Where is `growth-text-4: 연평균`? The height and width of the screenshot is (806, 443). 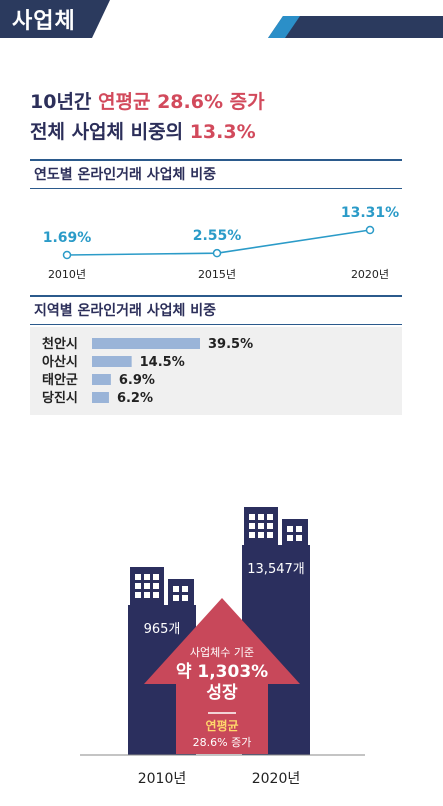
growth-text-4: 연평균 is located at coordinates (221, 725).